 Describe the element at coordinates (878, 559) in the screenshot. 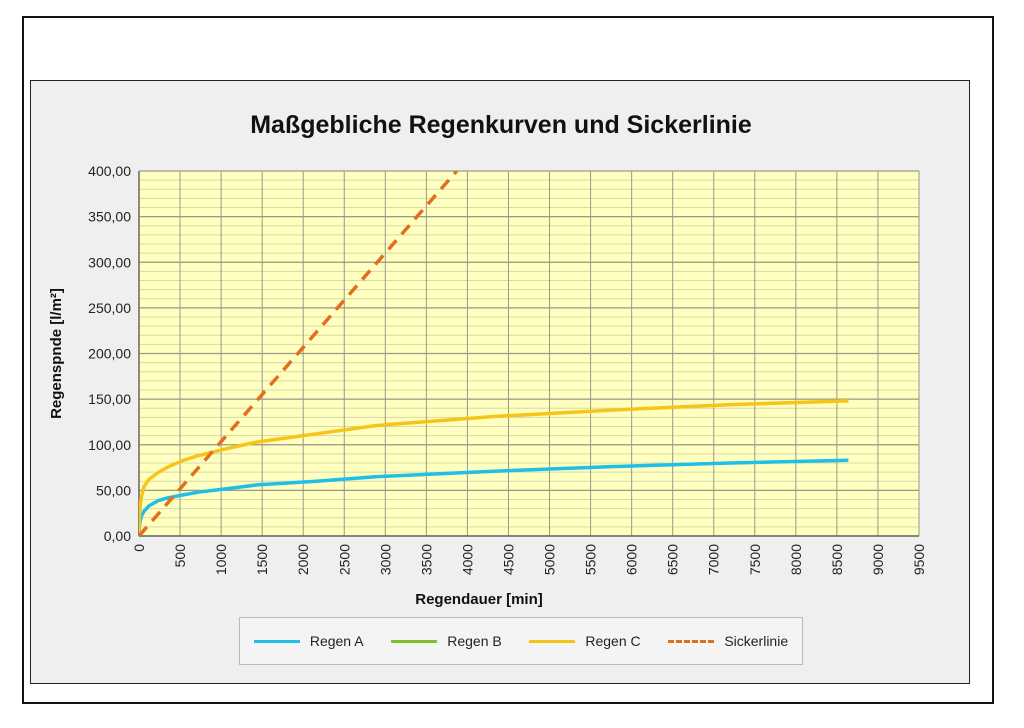

I see `x-tick-label: 9000` at that location.